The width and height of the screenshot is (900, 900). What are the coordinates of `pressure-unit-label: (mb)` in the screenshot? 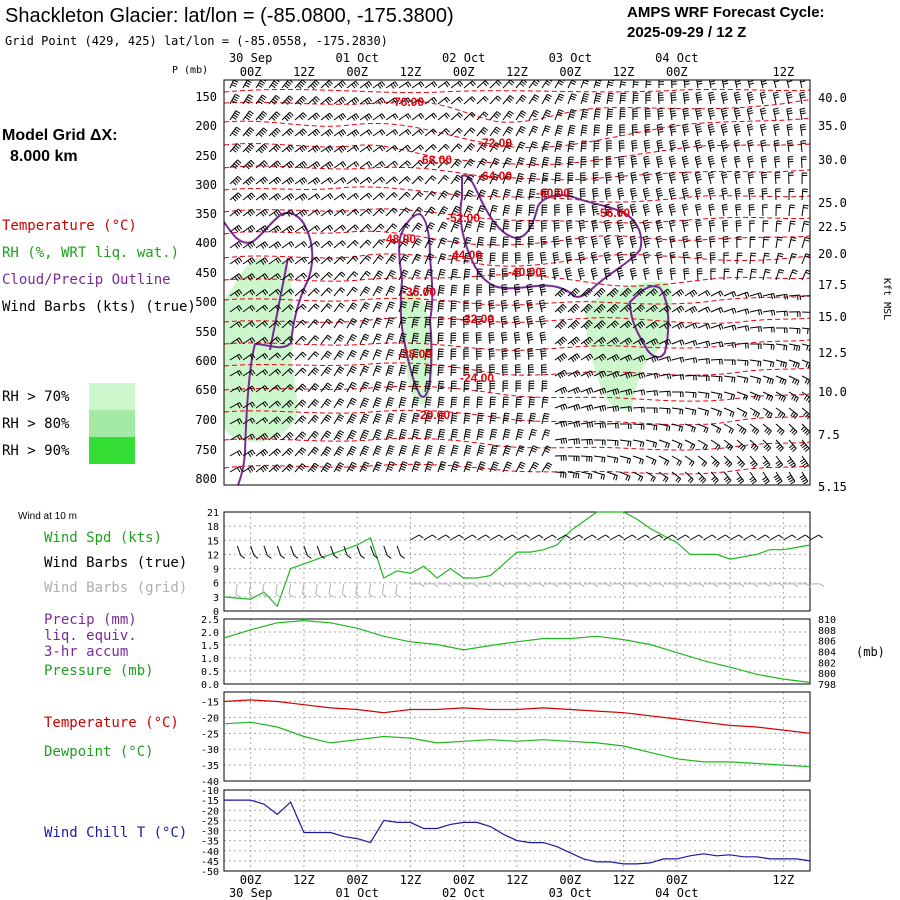 It's located at (870, 652).